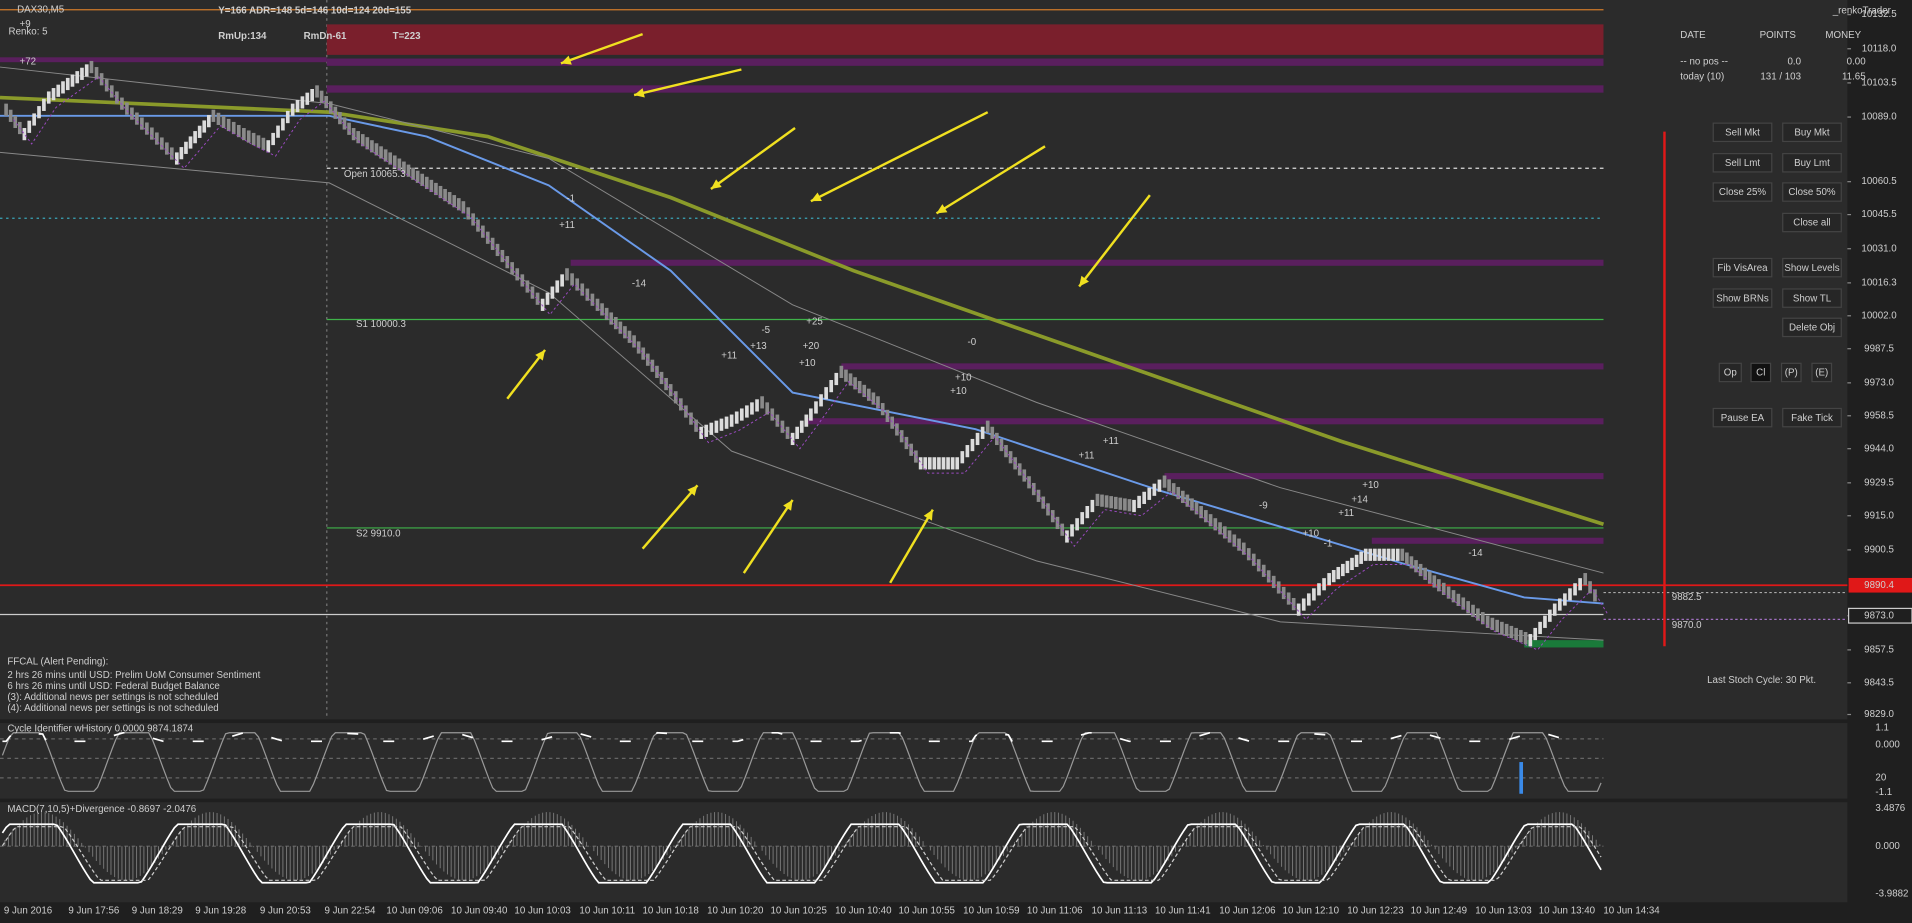  Describe the element at coordinates (965, 39) in the screenshot. I see `resistance-band` at that location.